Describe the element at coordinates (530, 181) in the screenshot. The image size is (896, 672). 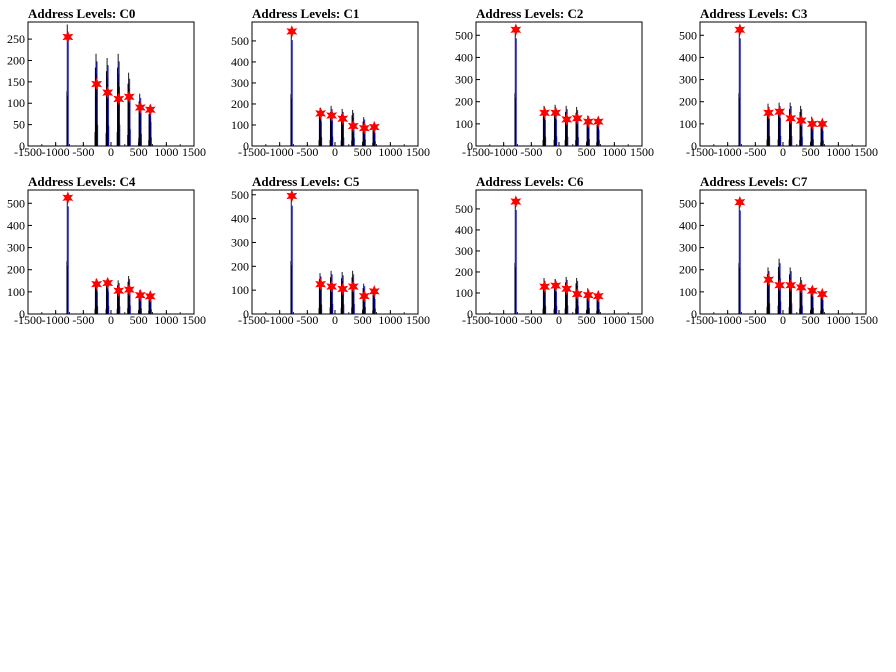
I see `chart-title: Address Levels: C6` at that location.